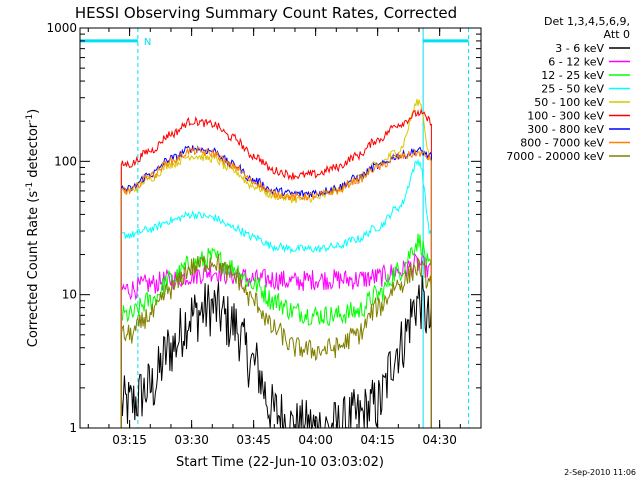 This screenshot has height=480, width=640. What do you see at coordinates (33, 111) in the screenshot?
I see `y-axis-label-end: )` at bounding box center [33, 111].